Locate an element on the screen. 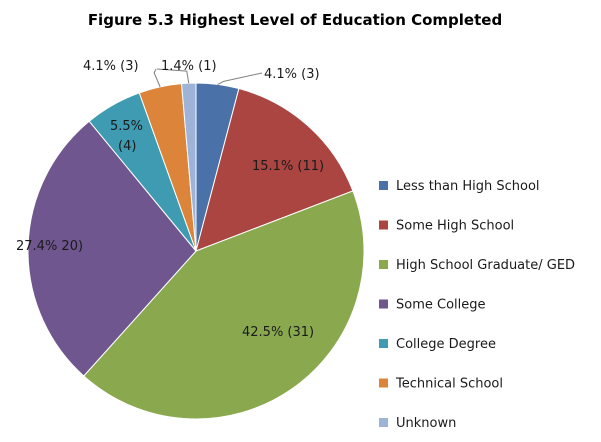 This screenshot has width=601, height=442. legend-item-high-school-graduate-ged: High School Graduate/ GED is located at coordinates (477, 265).